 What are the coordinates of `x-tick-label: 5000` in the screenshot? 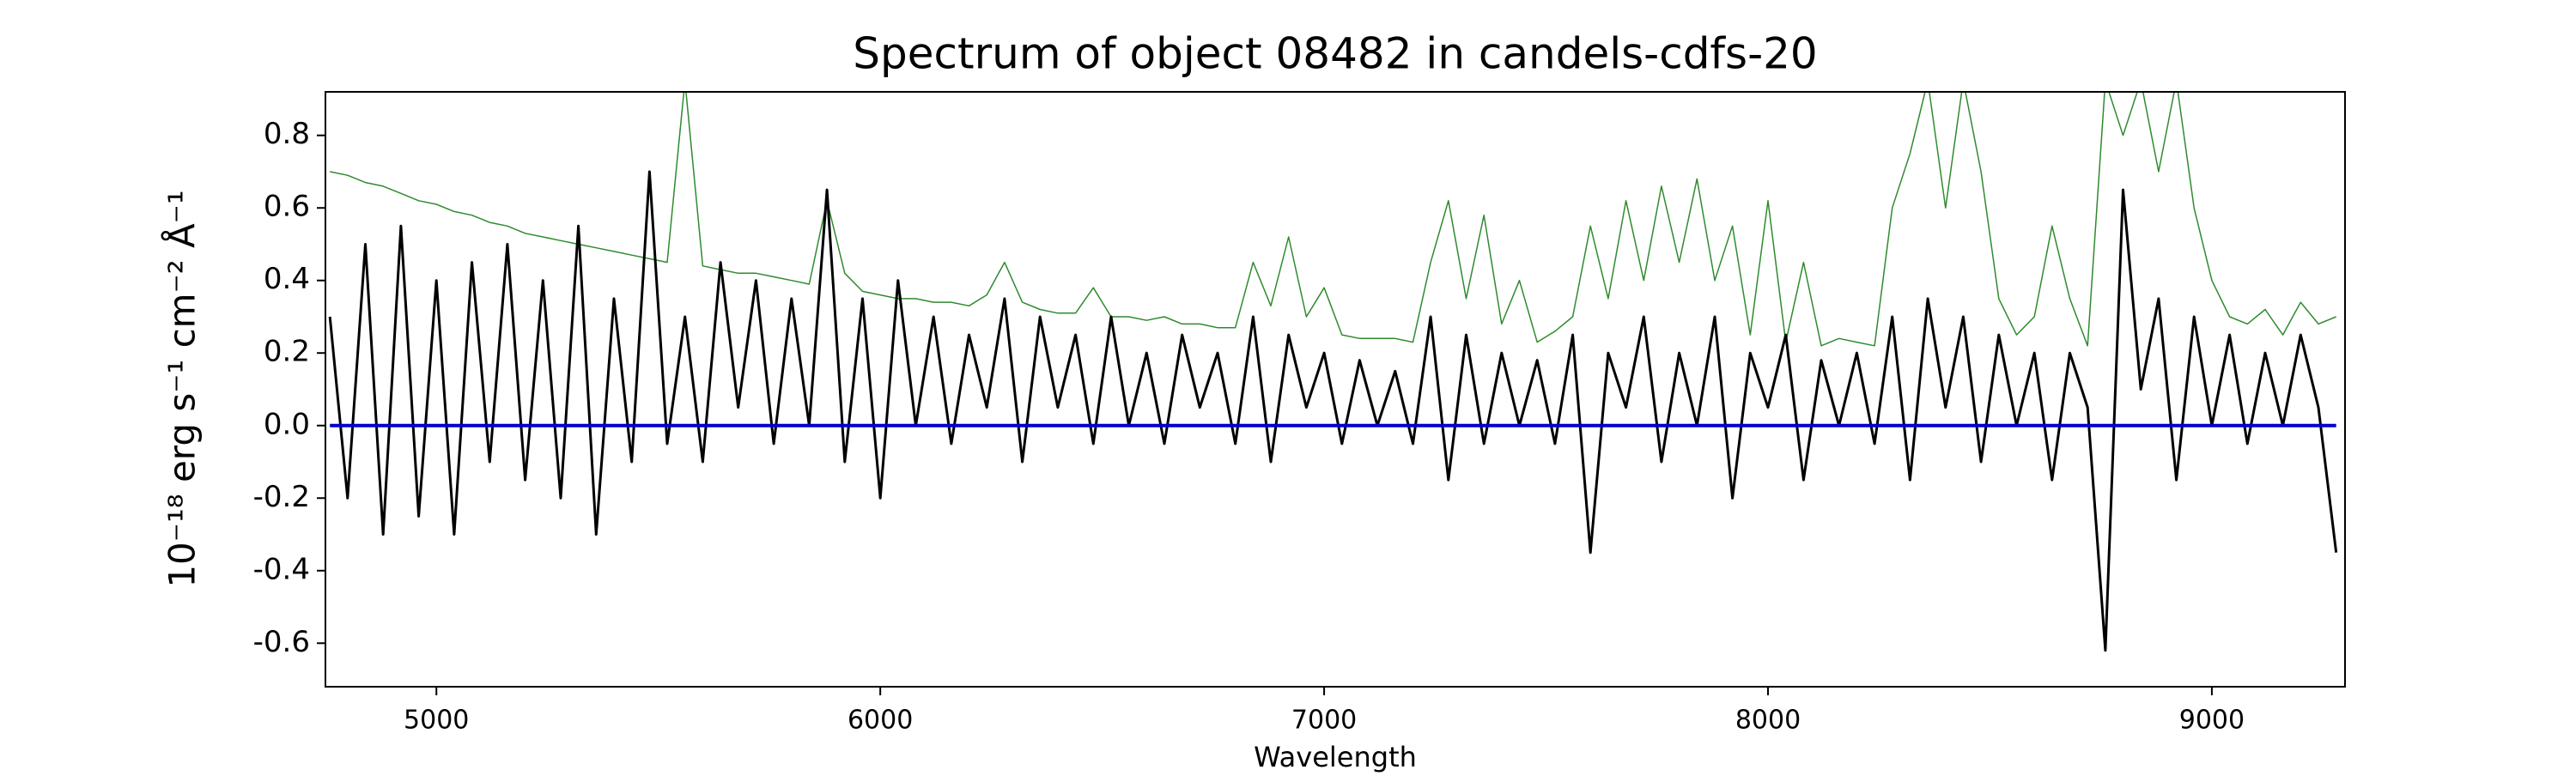 It's located at (436, 721).